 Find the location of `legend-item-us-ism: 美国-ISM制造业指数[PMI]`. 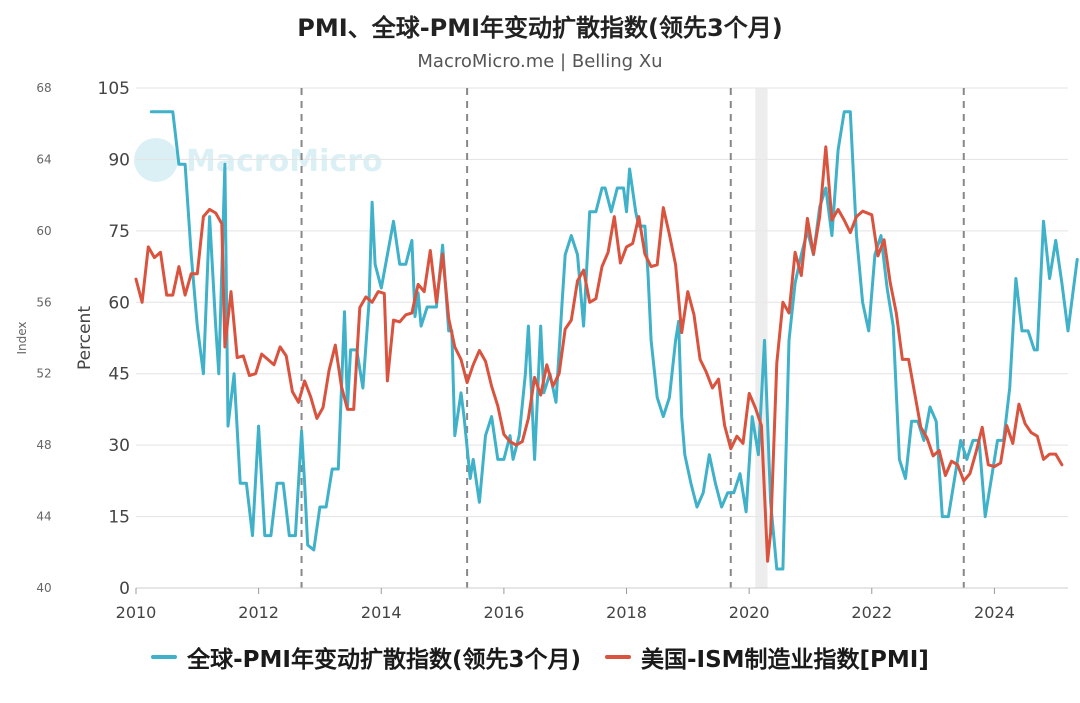

legend-item-us-ism: 美国-ISM制造业指数[PMI] is located at coordinates (766, 657).